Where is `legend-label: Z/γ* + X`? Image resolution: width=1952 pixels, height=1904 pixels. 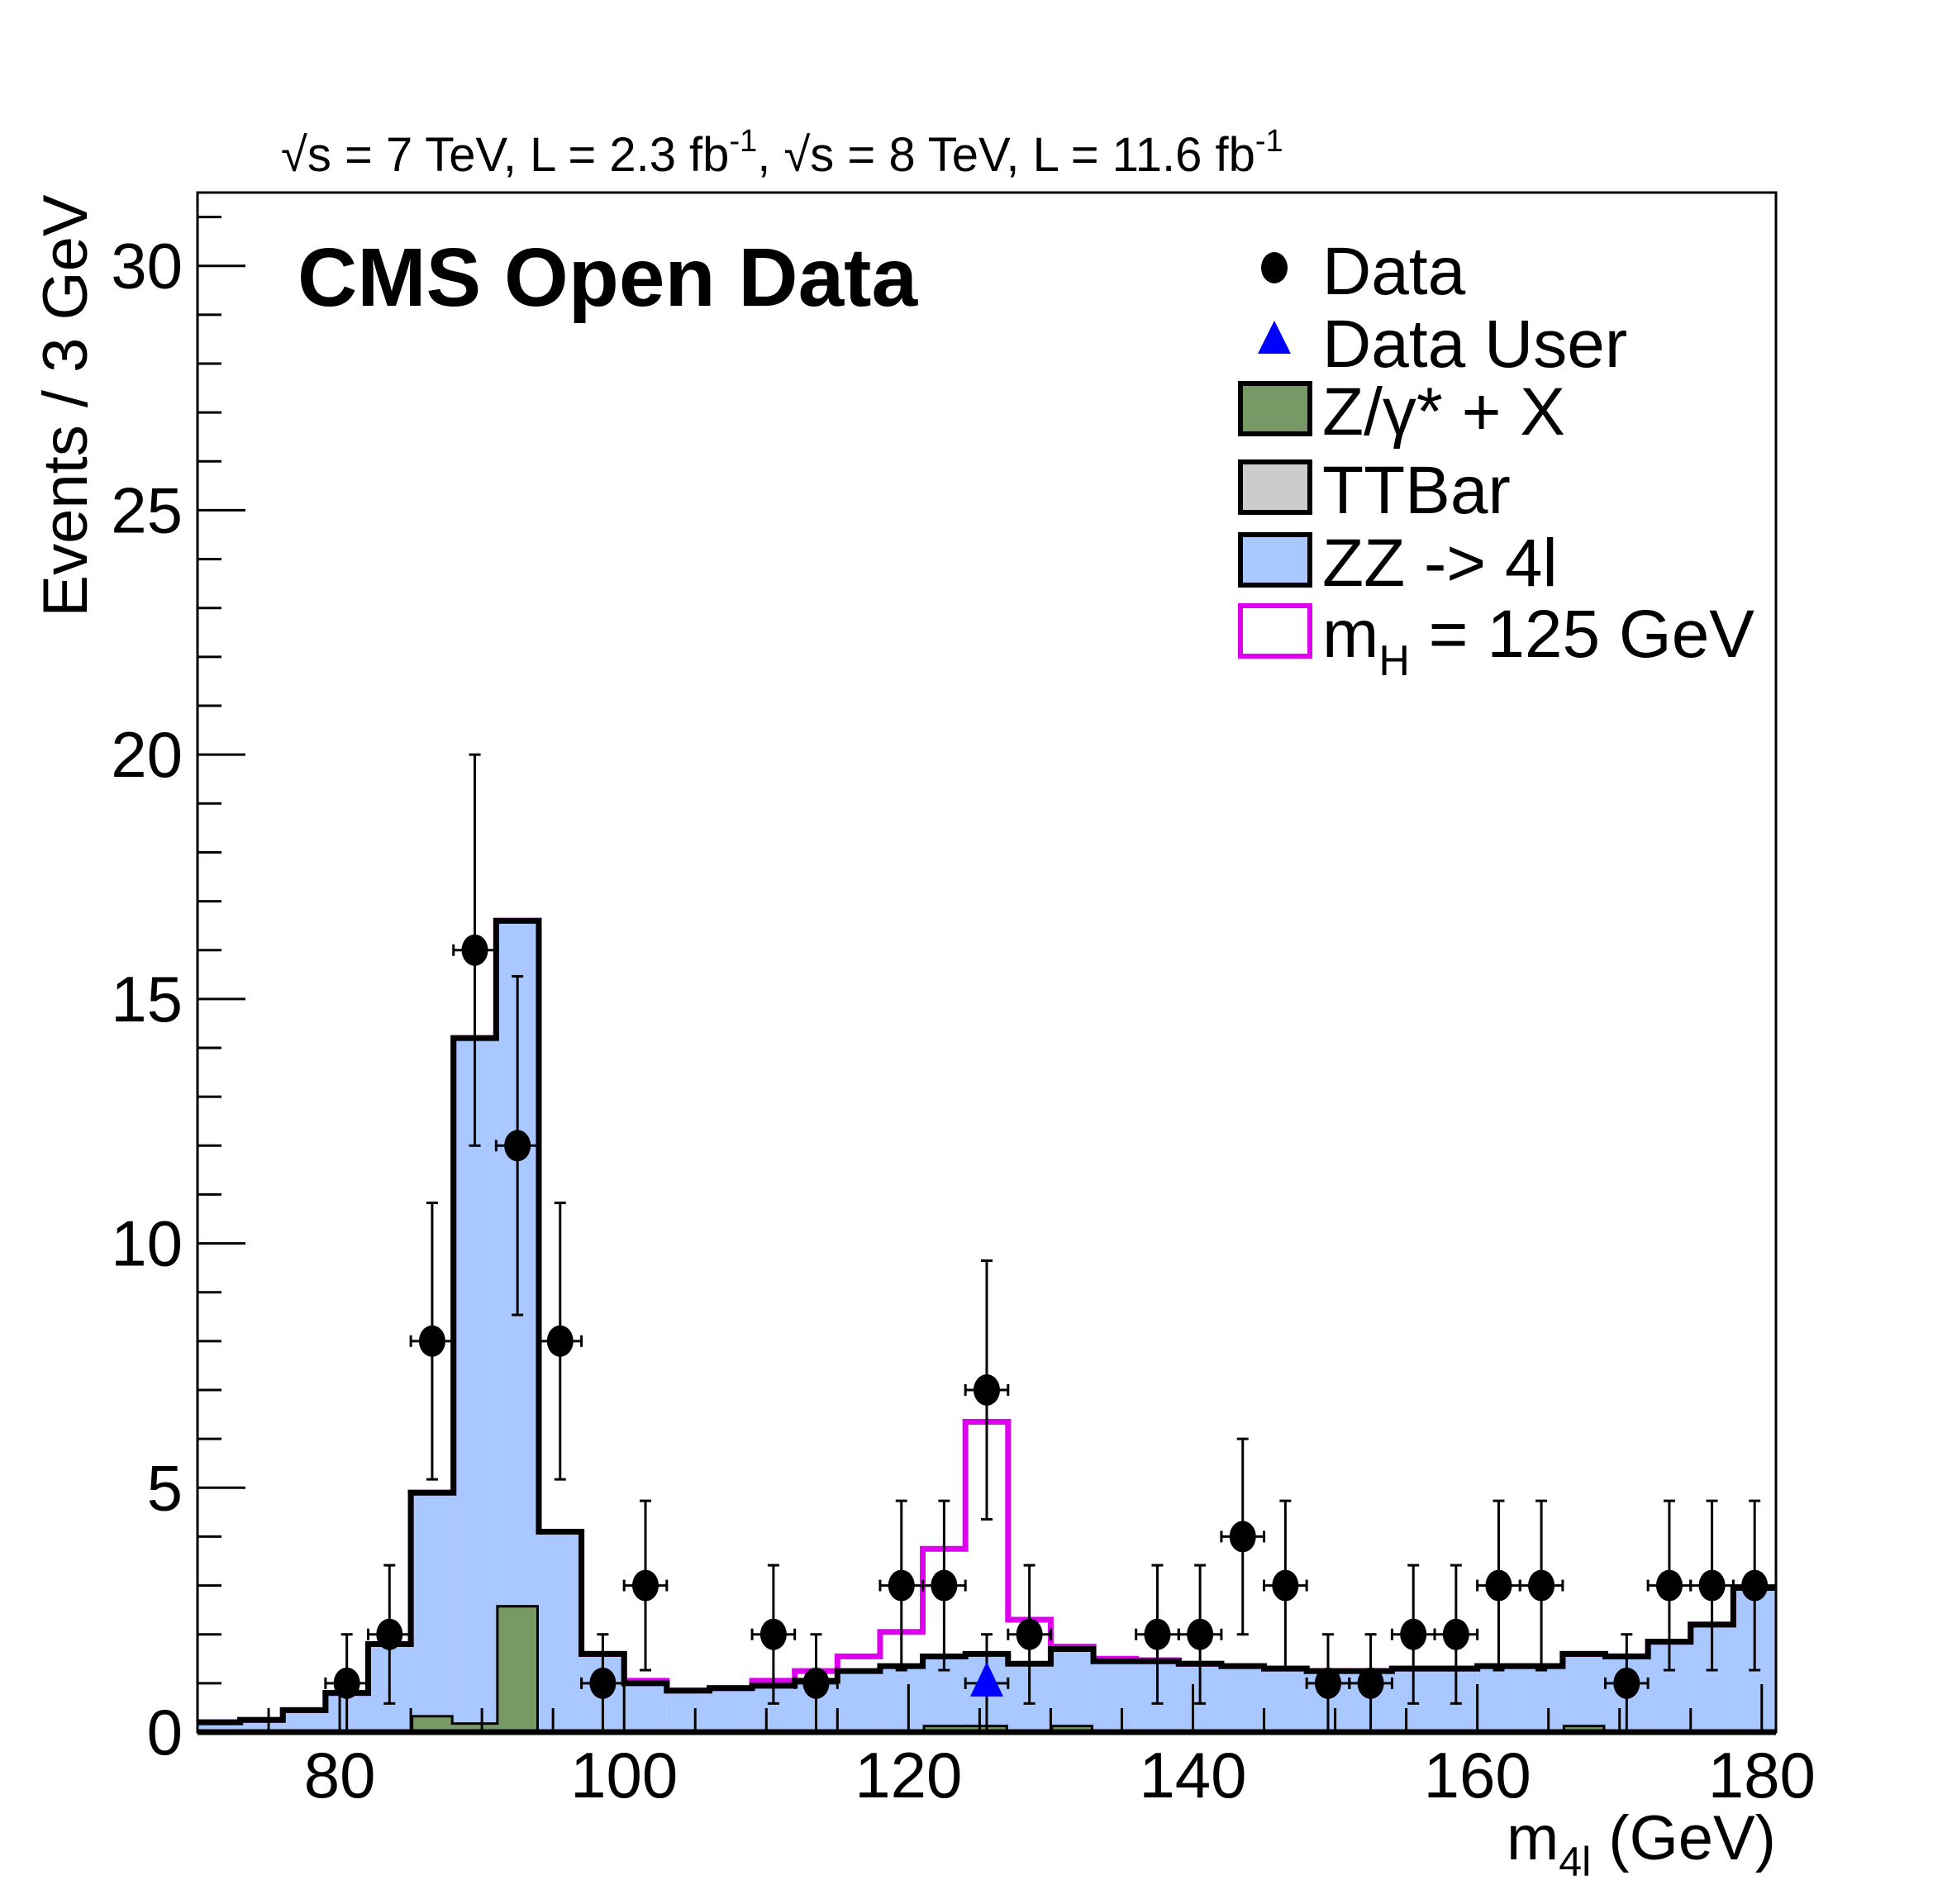
legend-label: Z/γ* + X is located at coordinates (1443, 412).